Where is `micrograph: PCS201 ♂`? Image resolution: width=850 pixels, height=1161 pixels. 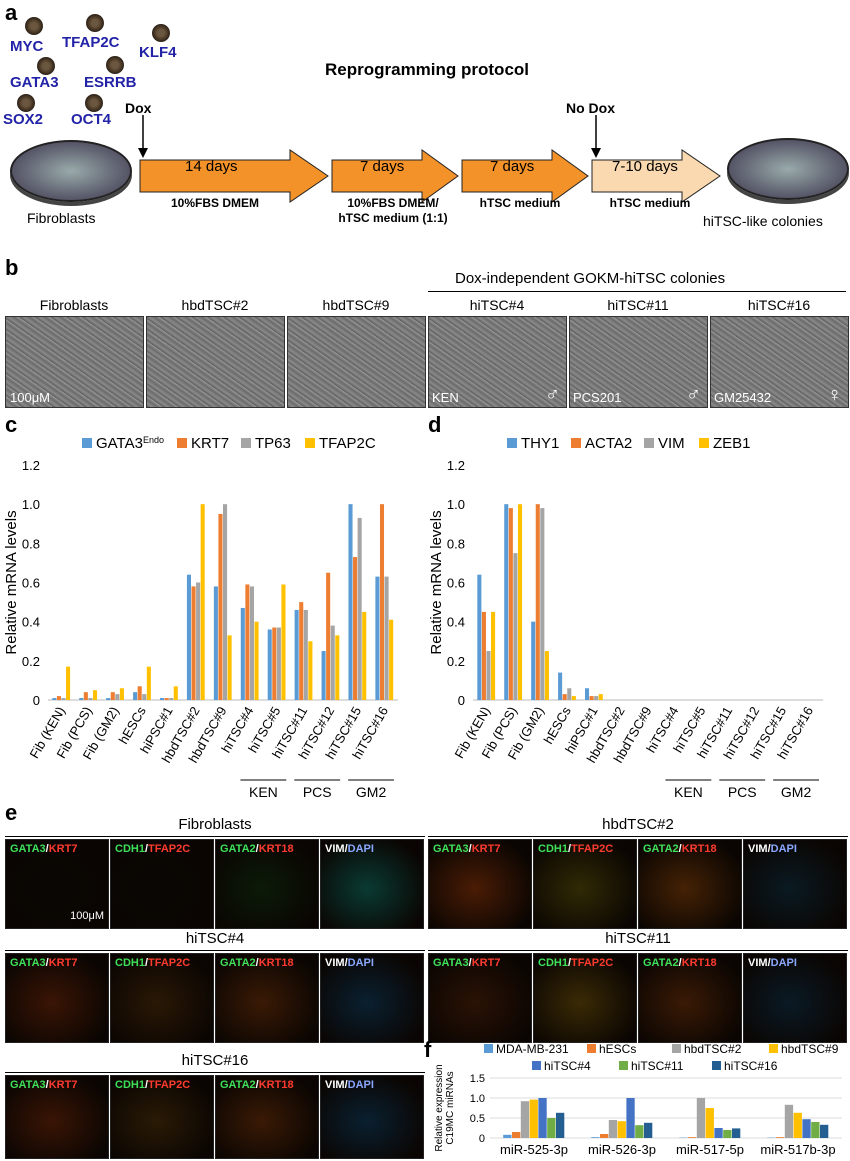 micrograph: PCS201 ♂ is located at coordinates (638, 362).